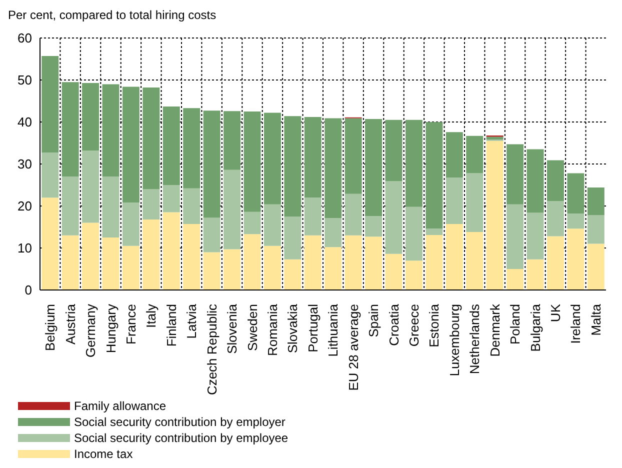 The image size is (622, 468). What do you see at coordinates (130, 324) in the screenshot?
I see `x-tick-label: France` at bounding box center [130, 324].